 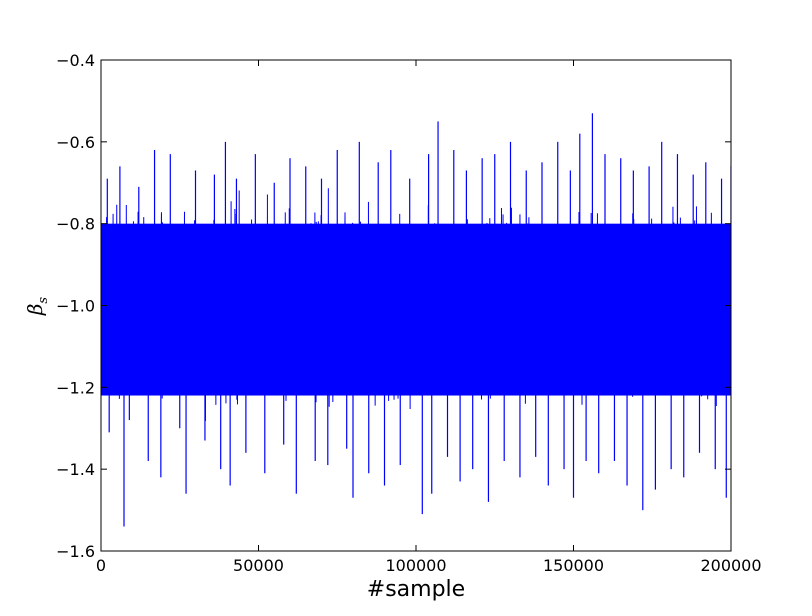 What do you see at coordinates (75, 224) in the screenshot?
I see `y-tick-label: −0.8` at bounding box center [75, 224].